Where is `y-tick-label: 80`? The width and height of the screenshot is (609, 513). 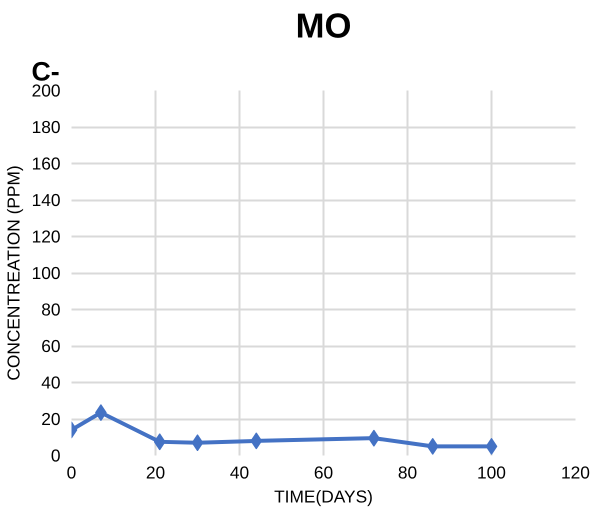
y-tick-label: 80 is located at coordinates (51, 310).